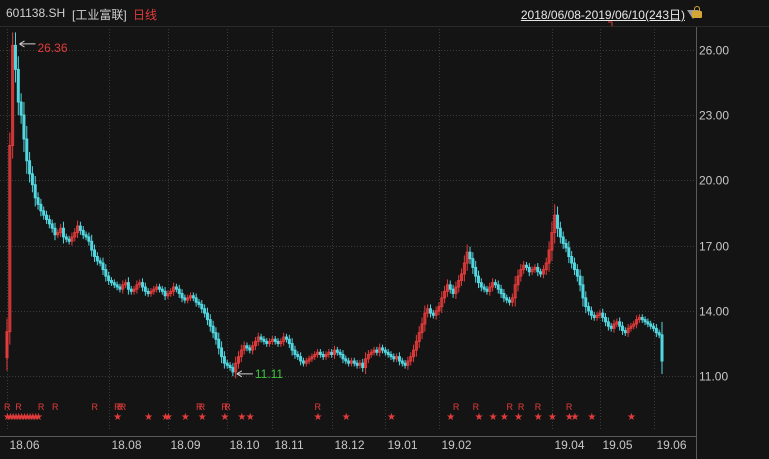  What do you see at coordinates (618, 445) in the screenshot?
I see `x-tick-label: 19.05` at bounding box center [618, 445].